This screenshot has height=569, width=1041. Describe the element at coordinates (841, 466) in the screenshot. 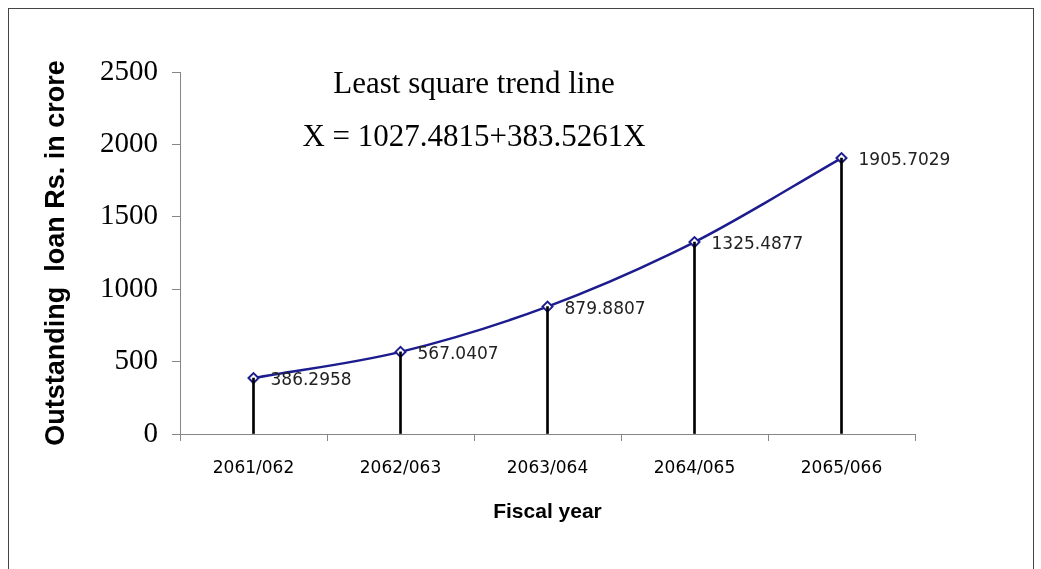

I see `x-tick-label: 2065/066` at that location.